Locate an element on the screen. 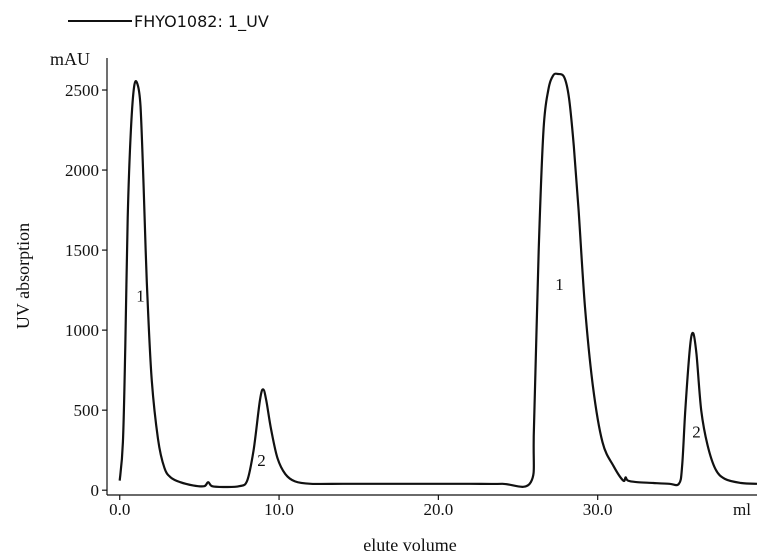 The height and width of the screenshot is (555, 757). y-tick-label: 500 is located at coordinates (87, 410).